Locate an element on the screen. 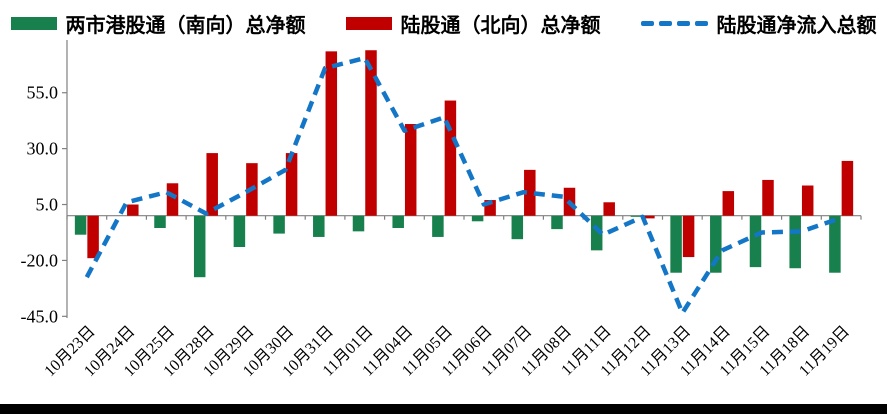  legend-item-northbound: 陆股通（北向）总净额 is located at coordinates (473, 23).